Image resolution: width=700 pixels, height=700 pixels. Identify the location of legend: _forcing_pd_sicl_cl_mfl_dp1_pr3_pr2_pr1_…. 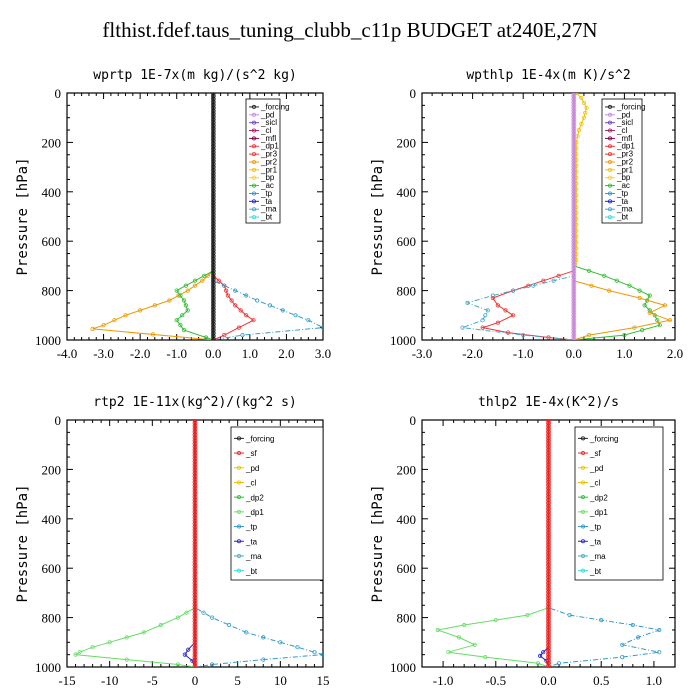
(623, 161).